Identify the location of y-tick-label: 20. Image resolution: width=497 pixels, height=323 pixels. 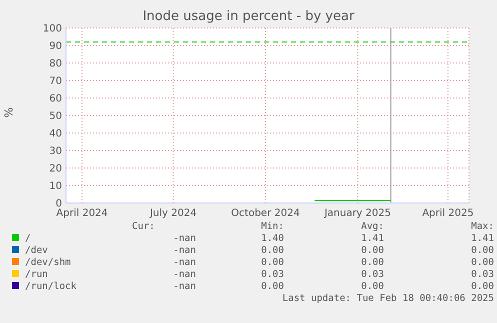
(55, 169).